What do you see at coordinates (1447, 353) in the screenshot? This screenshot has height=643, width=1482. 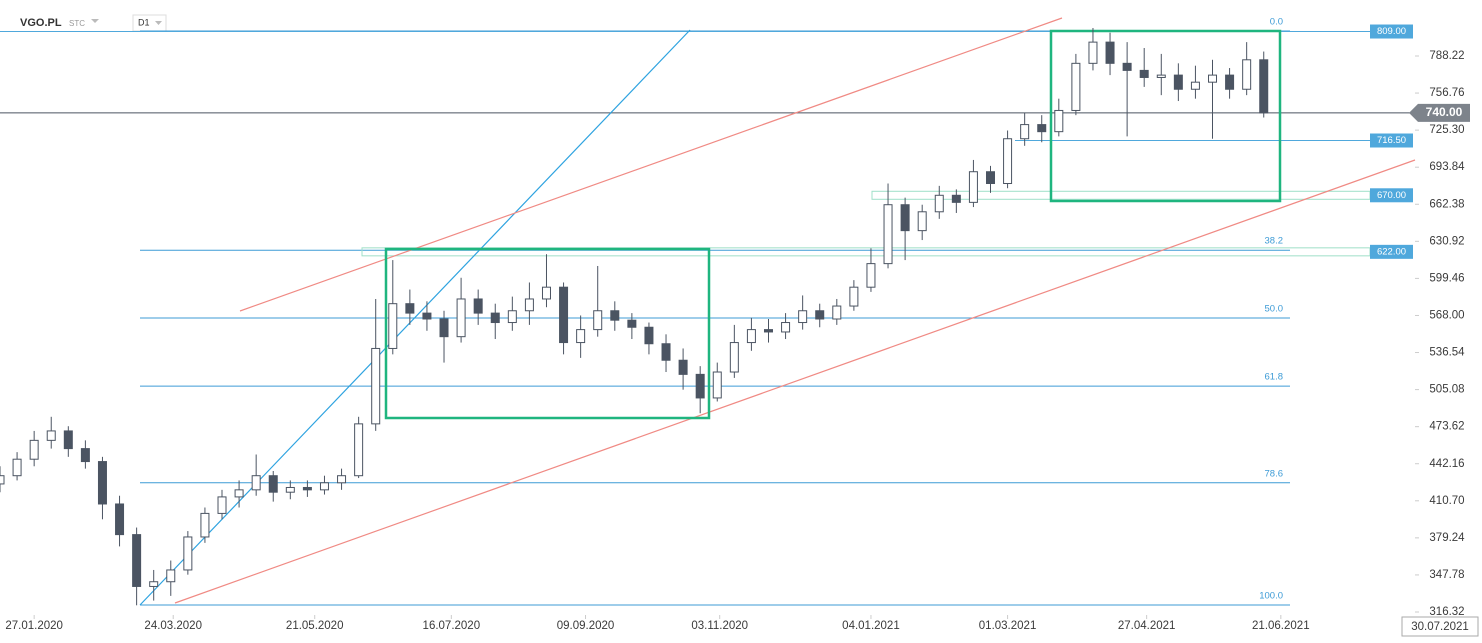 I see `y-tick-label: 536.54` at bounding box center [1447, 353].